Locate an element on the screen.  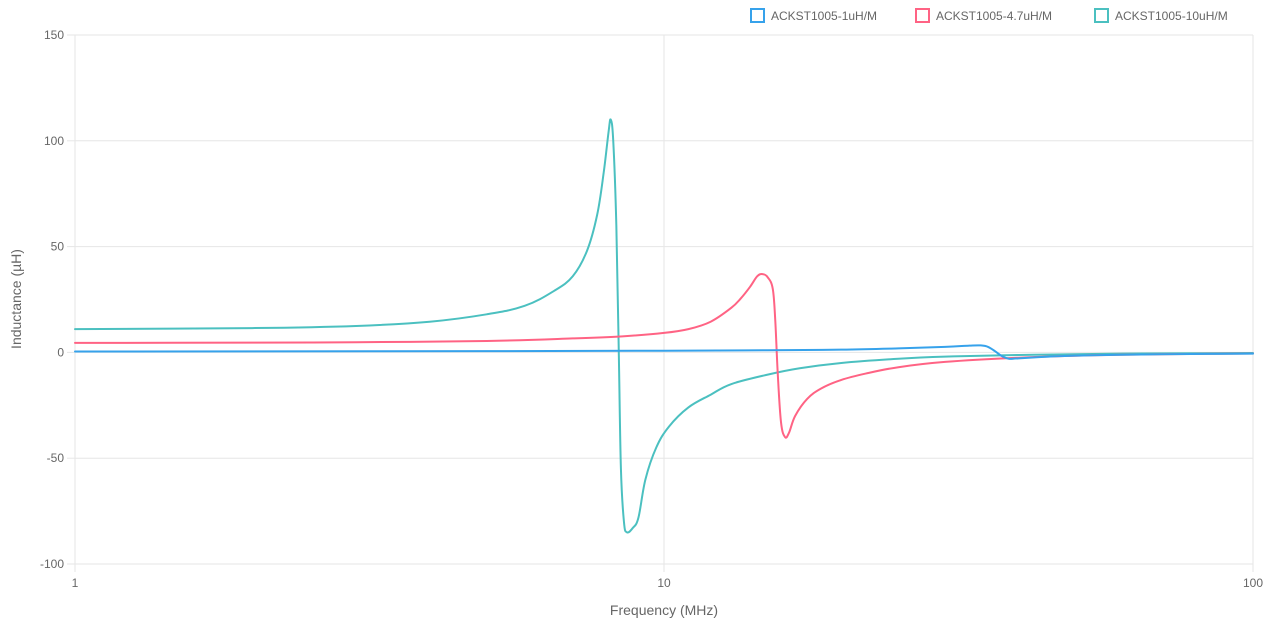
y-axis-title: Inductance (µH) is located at coordinates (16, 299).